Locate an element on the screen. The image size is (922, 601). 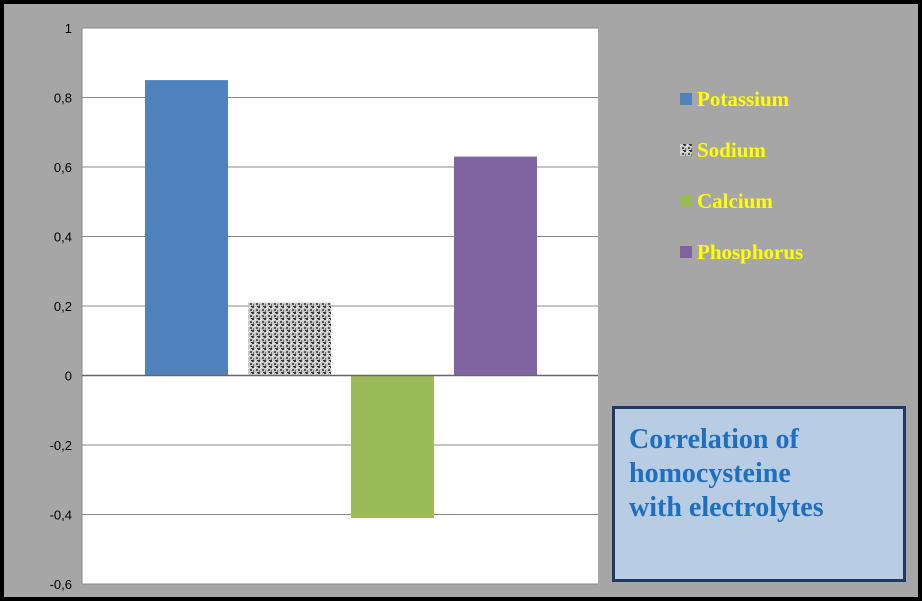
legend-swatch-sodium is located at coordinates (686, 150).